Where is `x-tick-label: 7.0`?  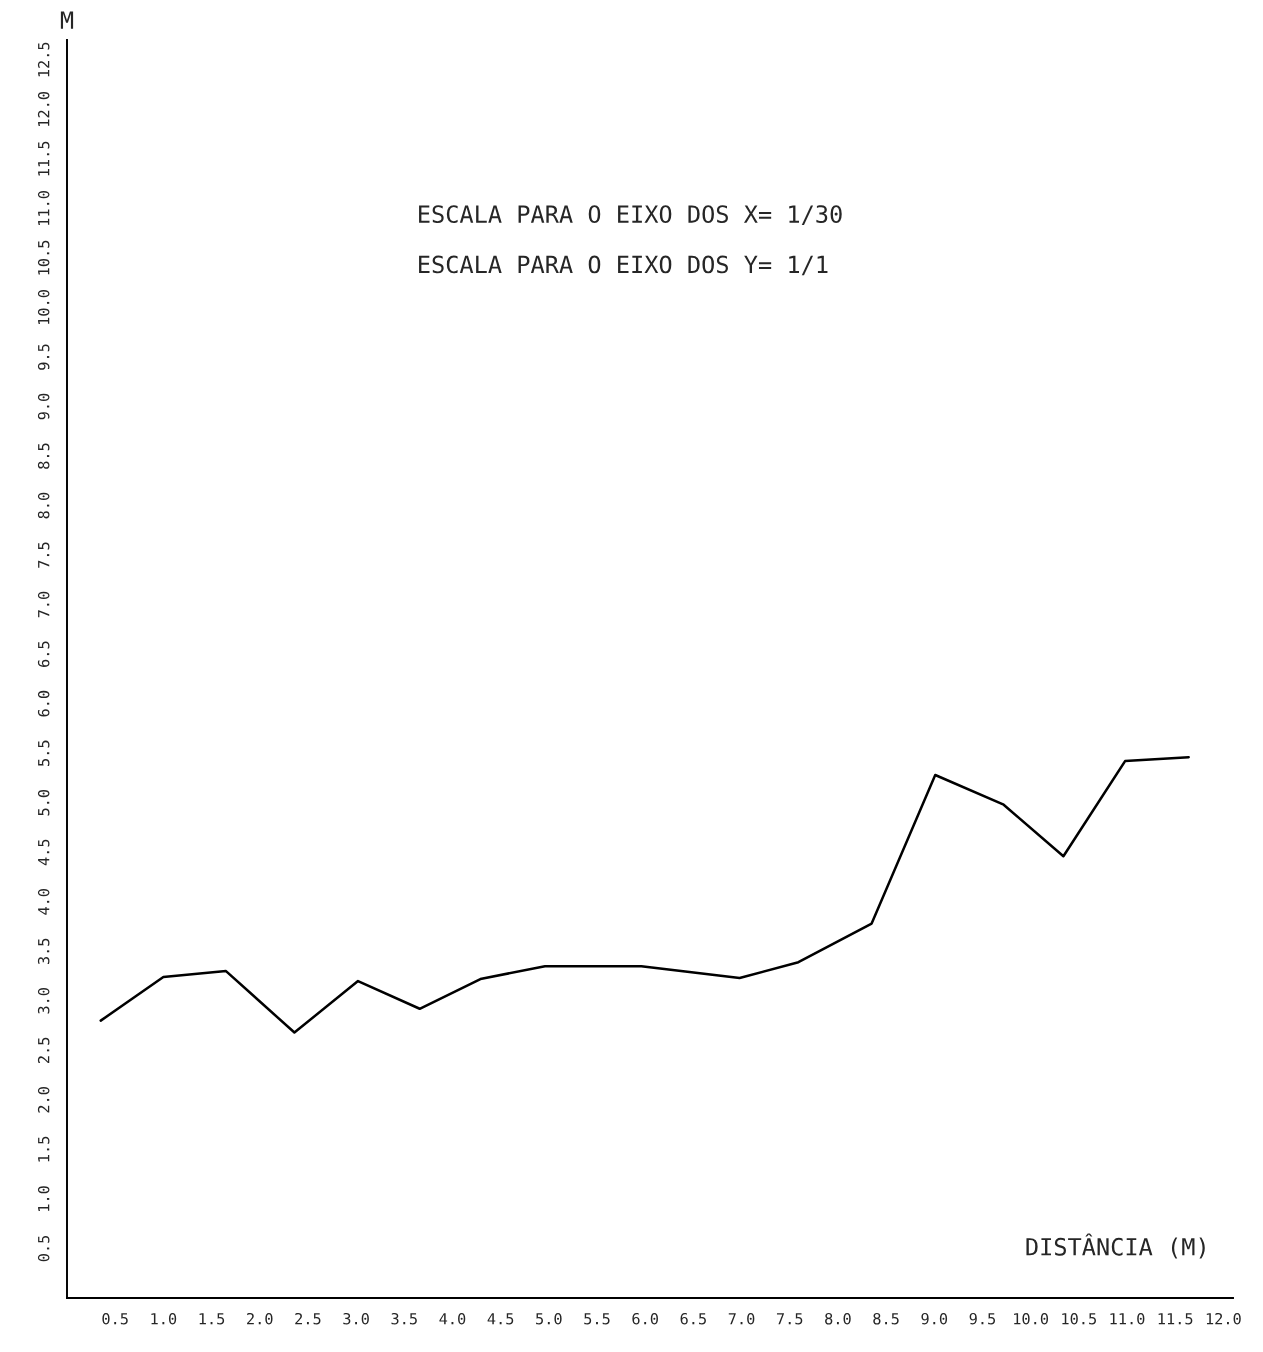
x-tick-label: 7.0 is located at coordinates (741, 1318).